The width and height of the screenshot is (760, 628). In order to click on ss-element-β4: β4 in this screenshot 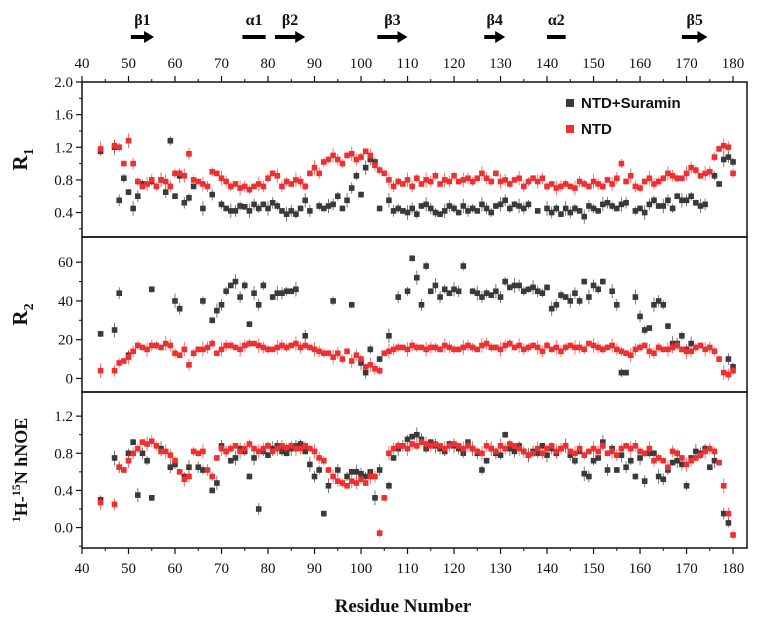, I will do `click(495, 27)`.